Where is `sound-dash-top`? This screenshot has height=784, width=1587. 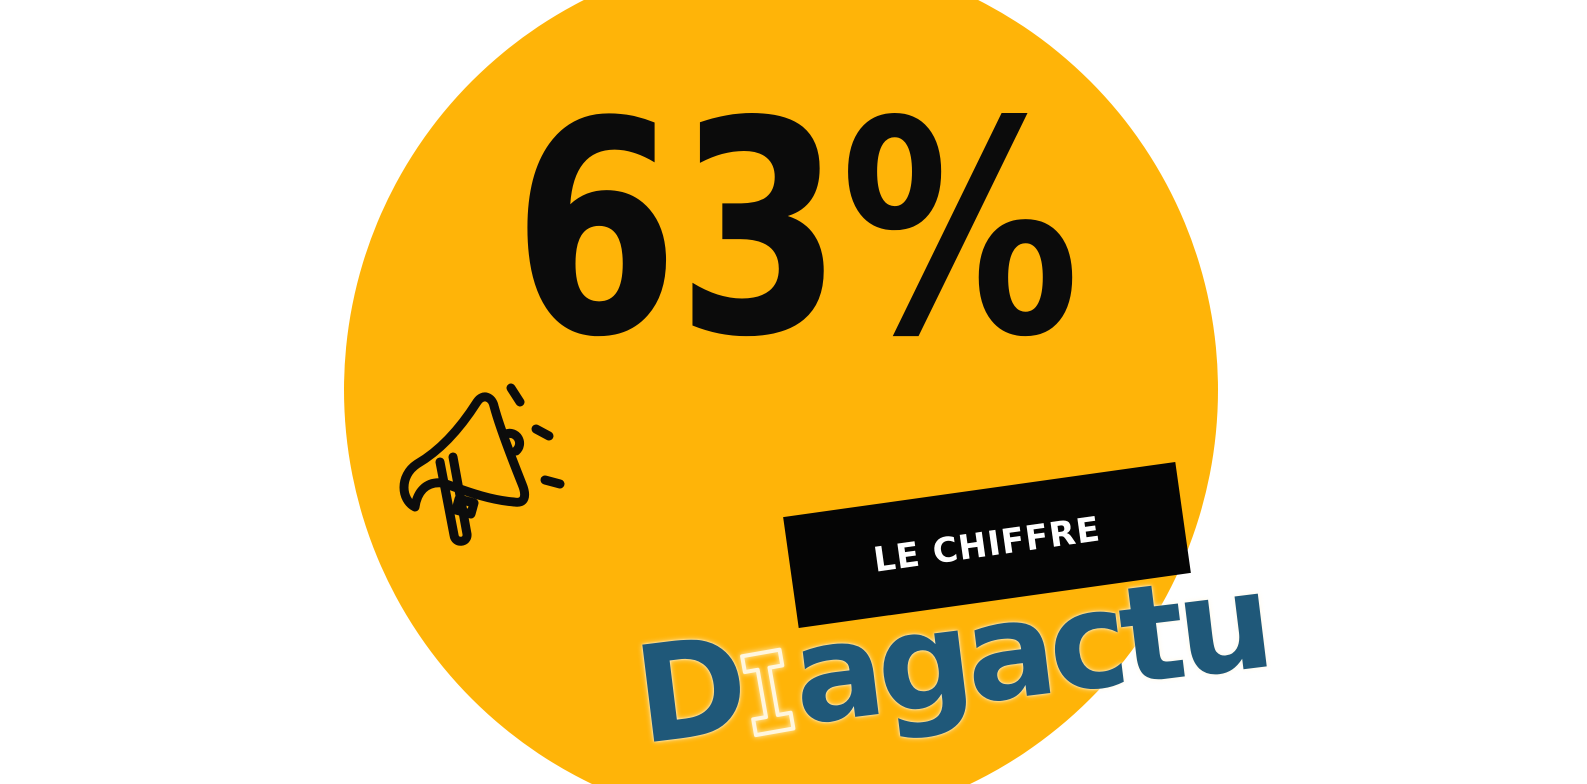
sound-dash-top is located at coordinates (515, 395).